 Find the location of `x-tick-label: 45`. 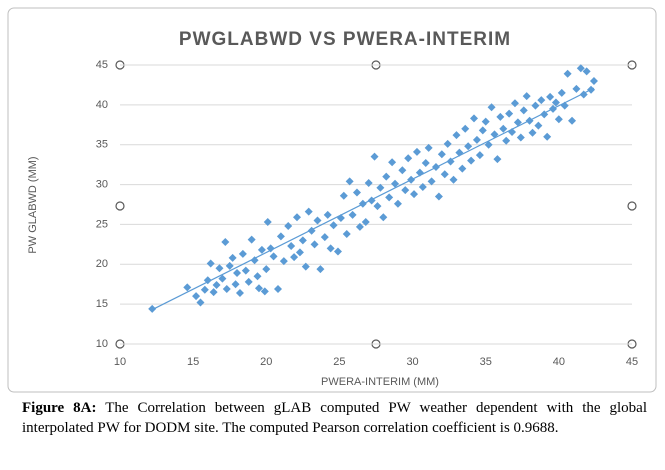

x-tick-label: 45 is located at coordinates (632, 362).